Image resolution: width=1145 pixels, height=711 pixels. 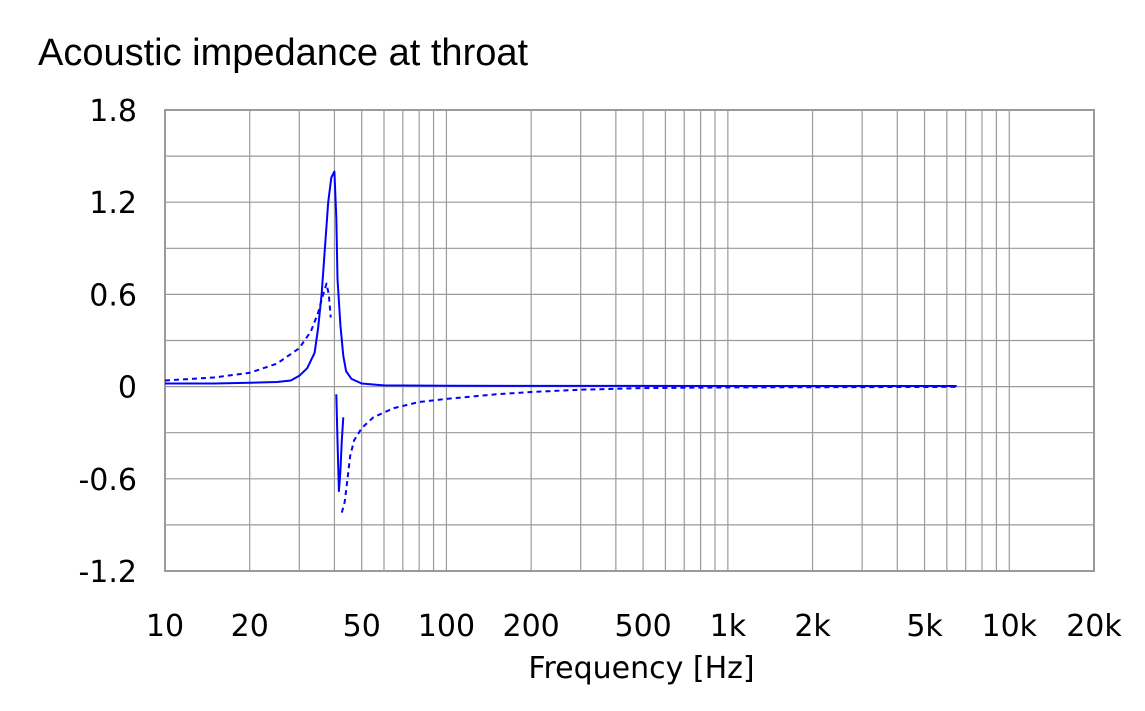 What do you see at coordinates (641, 668) in the screenshot?
I see `x-axis-title: Frequency [Hz]` at bounding box center [641, 668].